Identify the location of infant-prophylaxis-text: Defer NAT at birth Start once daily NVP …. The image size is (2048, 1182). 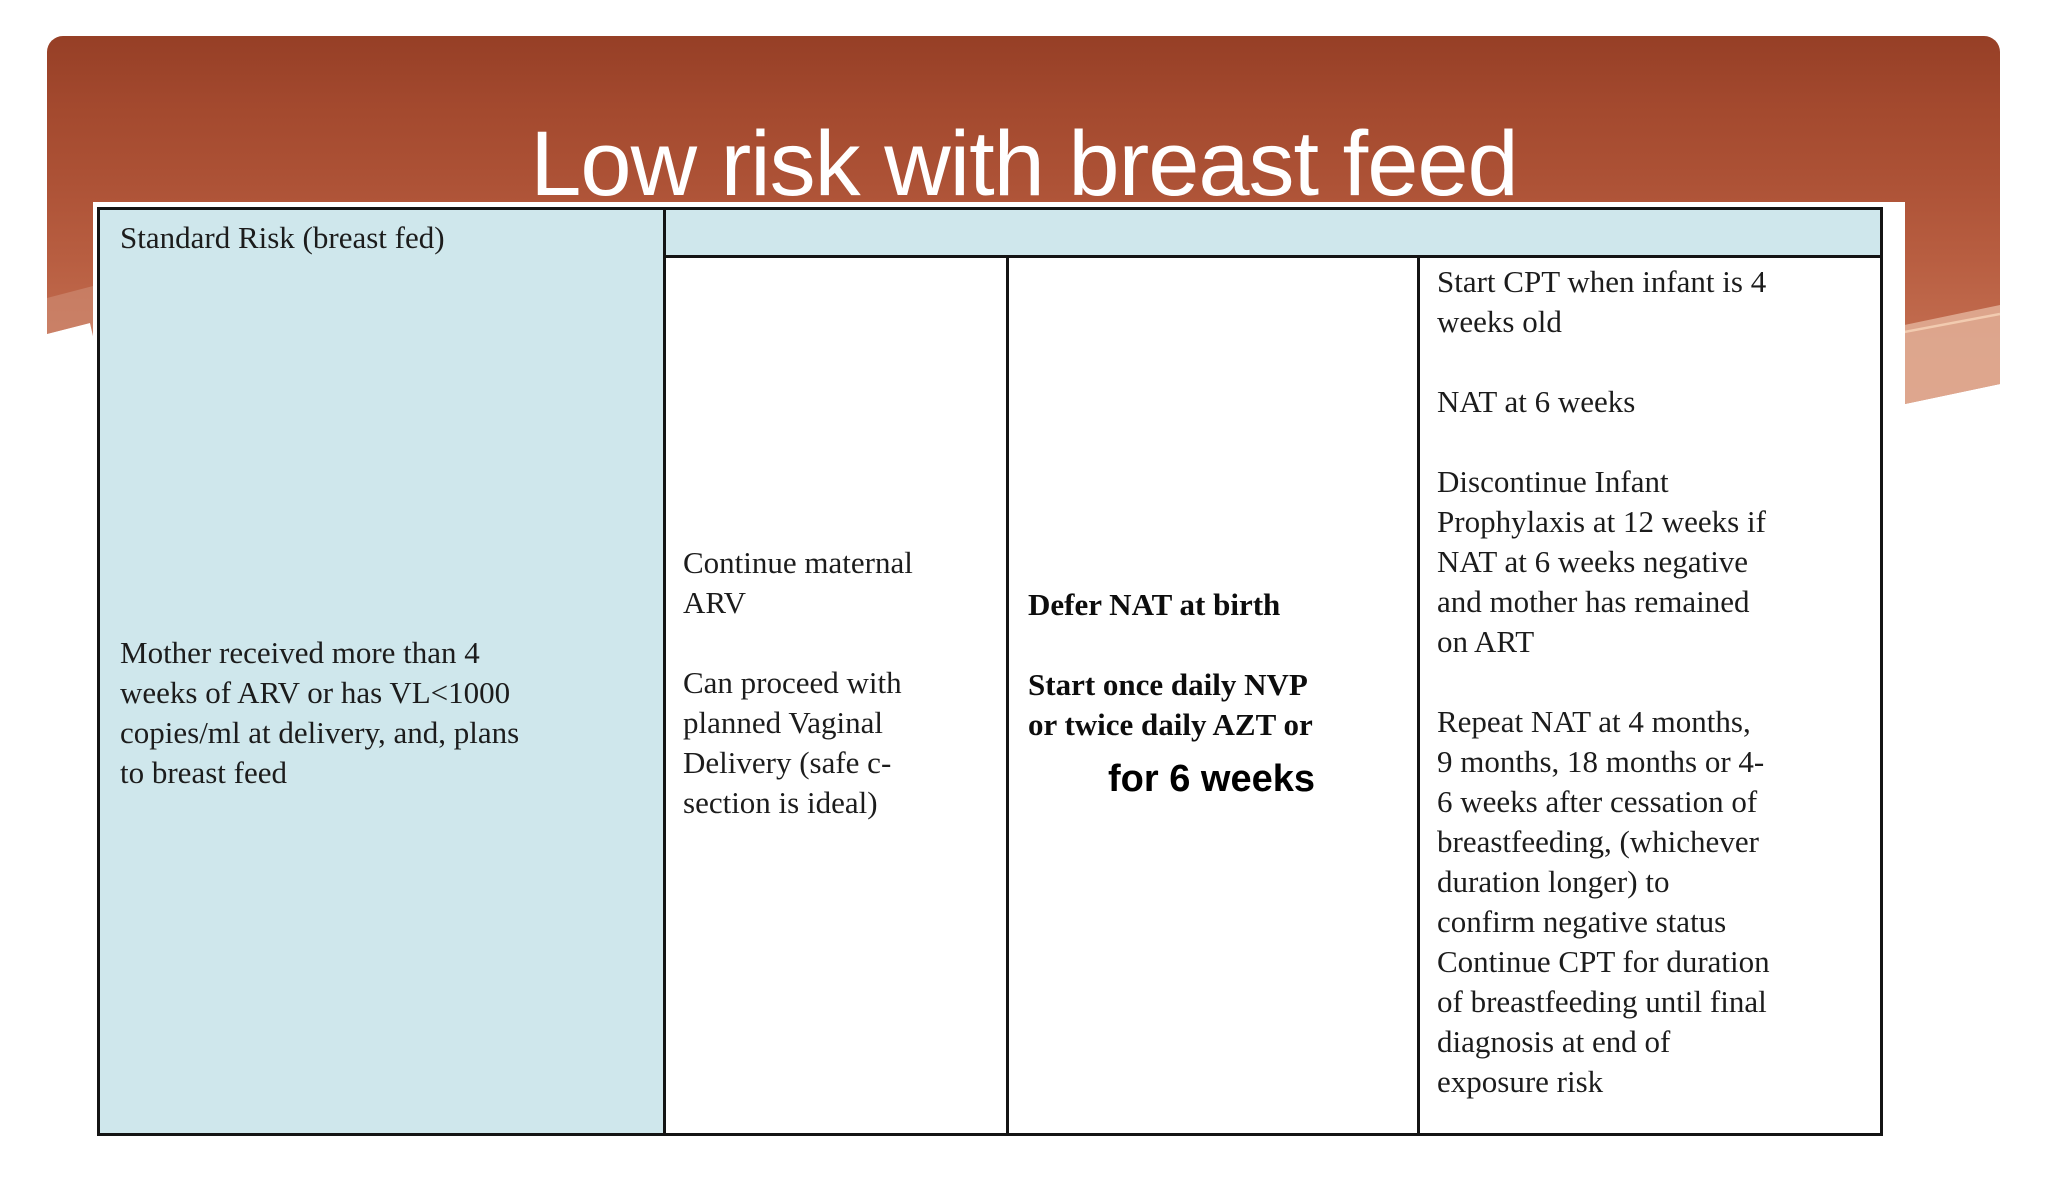
(1170, 664).